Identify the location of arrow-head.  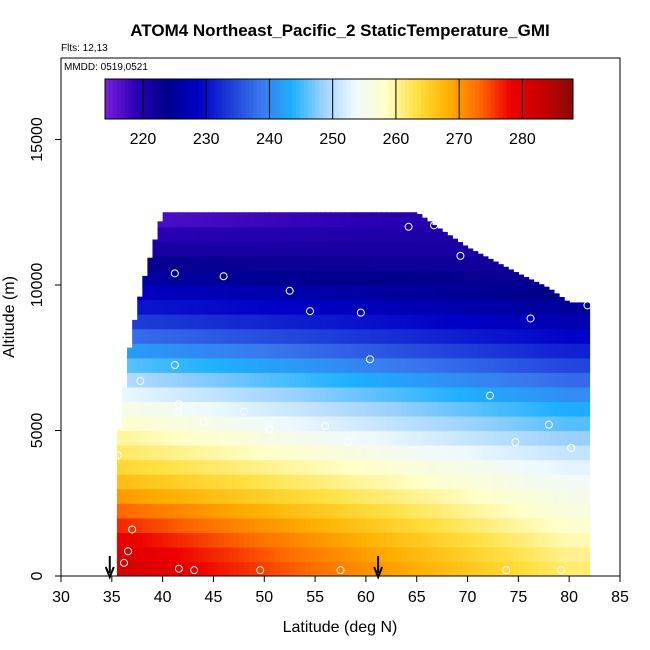
(109, 573).